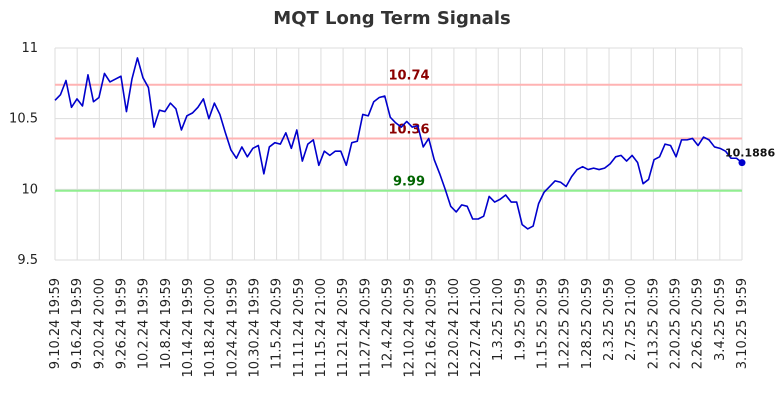 The height and width of the screenshot is (400, 784). I want to click on x-tick-label: 2.7.25 21:00, so click(631, 319).